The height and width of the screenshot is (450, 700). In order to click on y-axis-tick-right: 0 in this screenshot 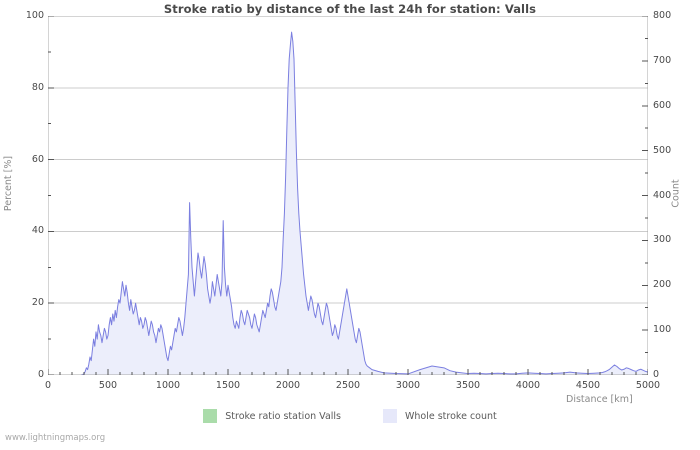, I will do `click(656, 374)`.